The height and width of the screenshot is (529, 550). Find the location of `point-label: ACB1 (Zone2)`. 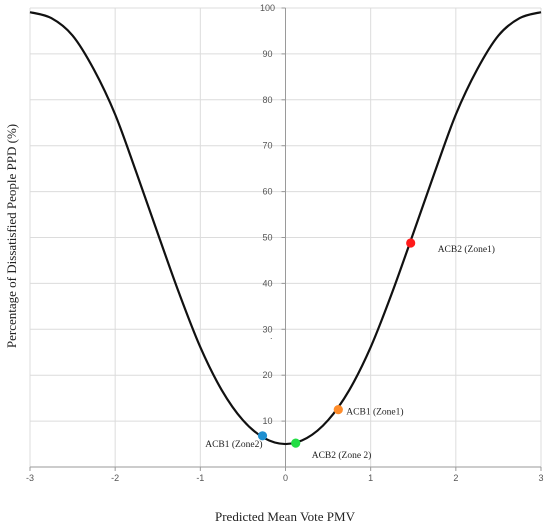

point-label: ACB1 (Zone2) is located at coordinates (233, 444).